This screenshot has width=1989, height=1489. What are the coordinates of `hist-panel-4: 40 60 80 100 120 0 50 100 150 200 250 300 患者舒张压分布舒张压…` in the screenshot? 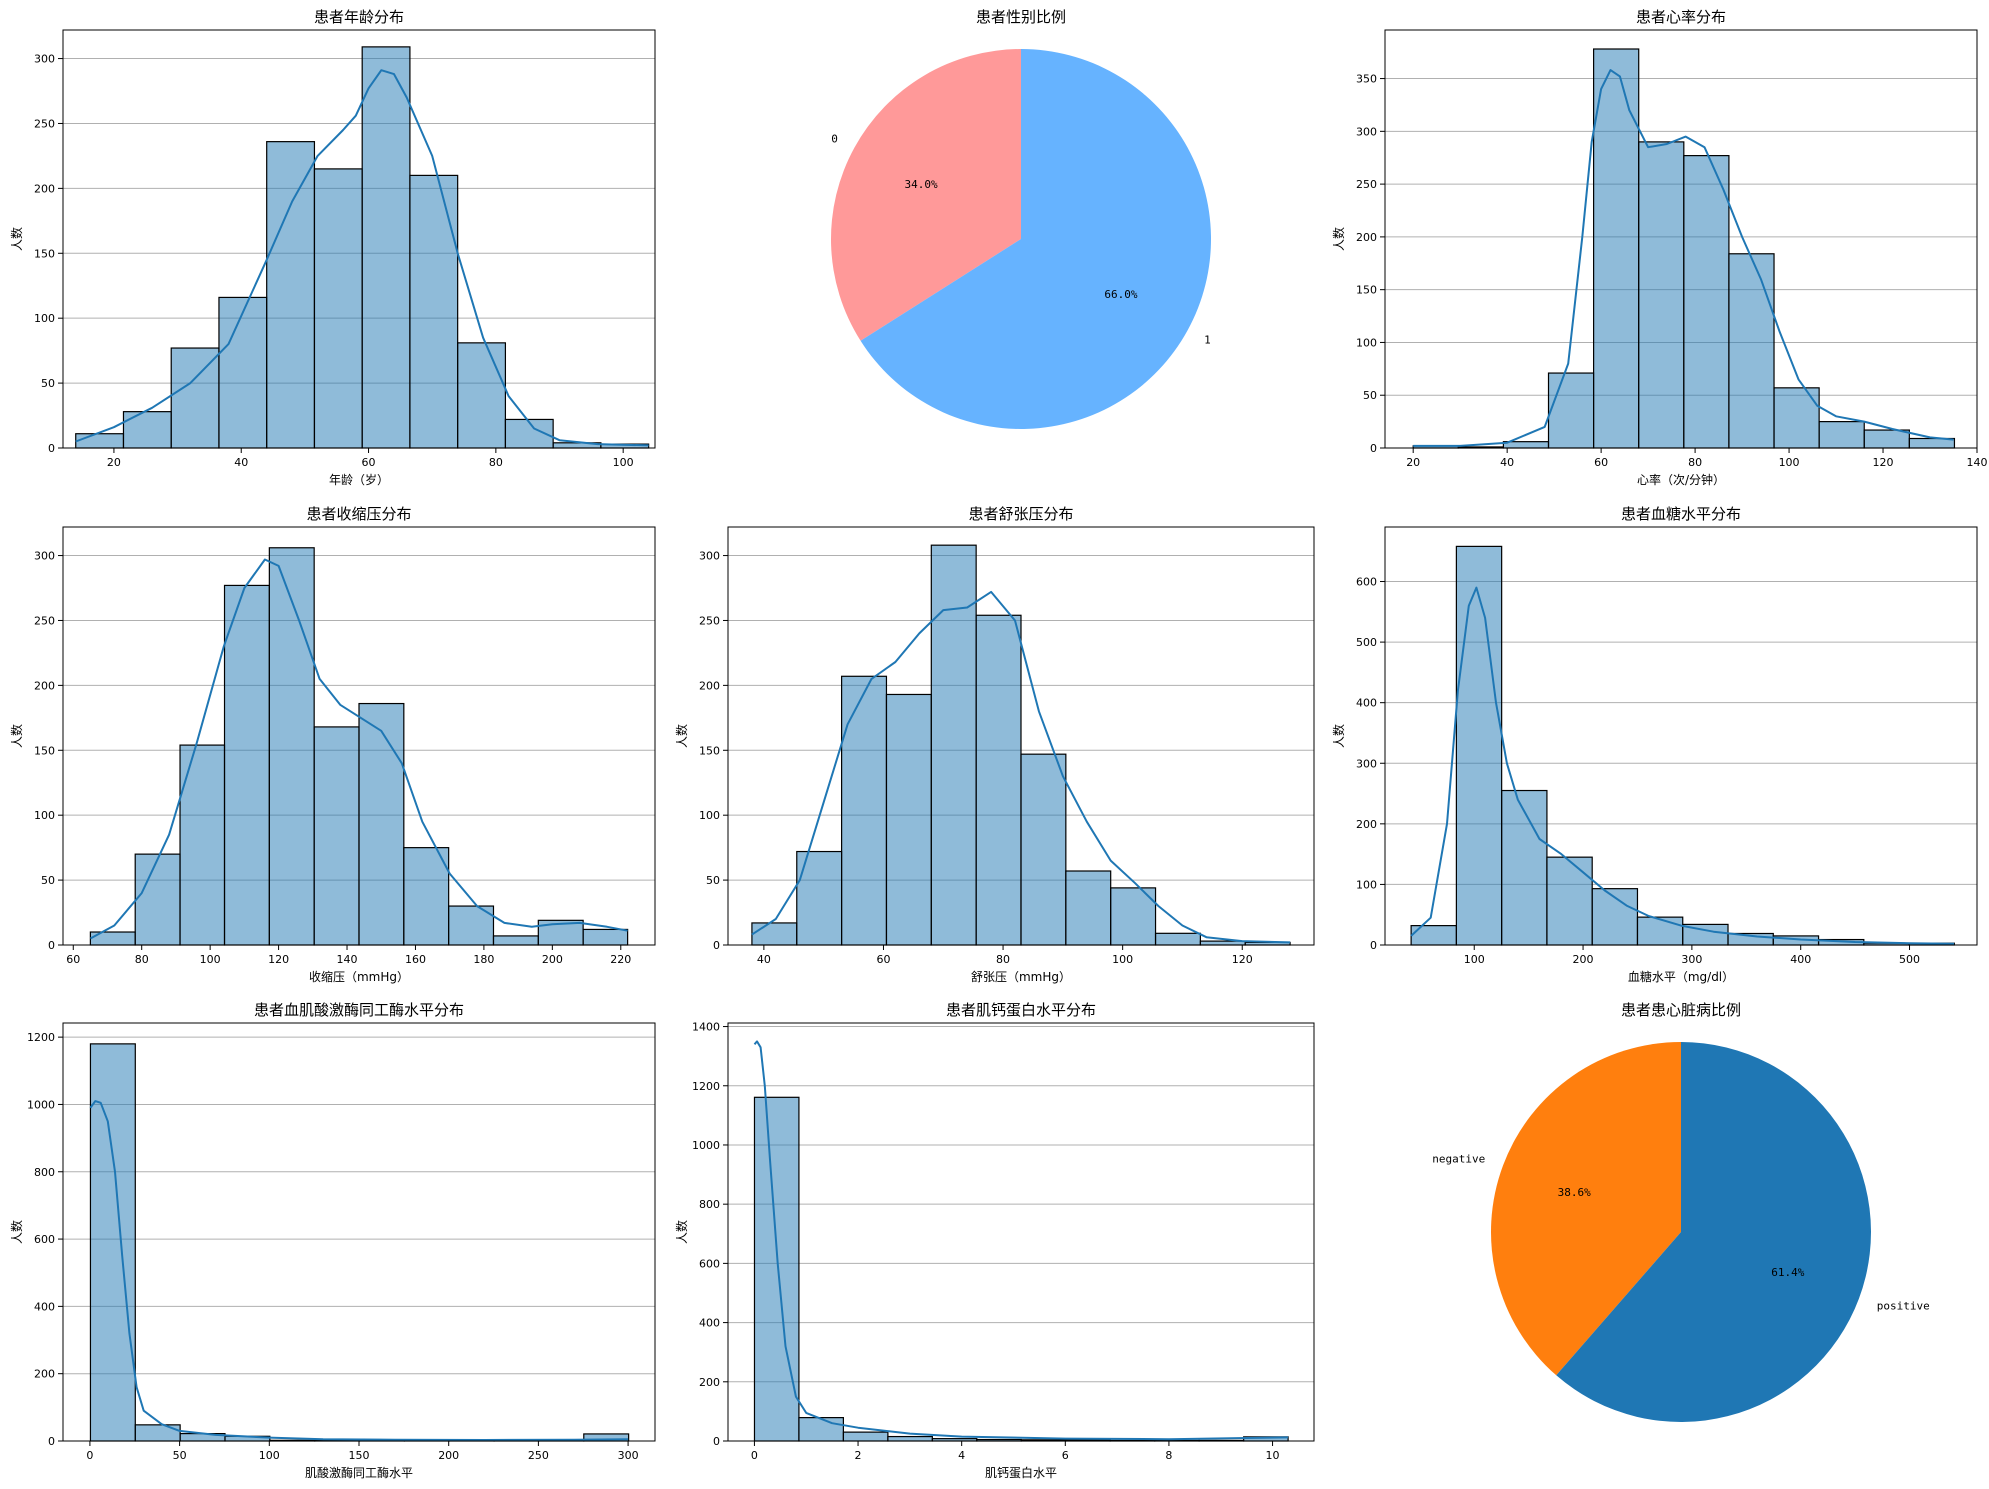 It's located at (994, 744).